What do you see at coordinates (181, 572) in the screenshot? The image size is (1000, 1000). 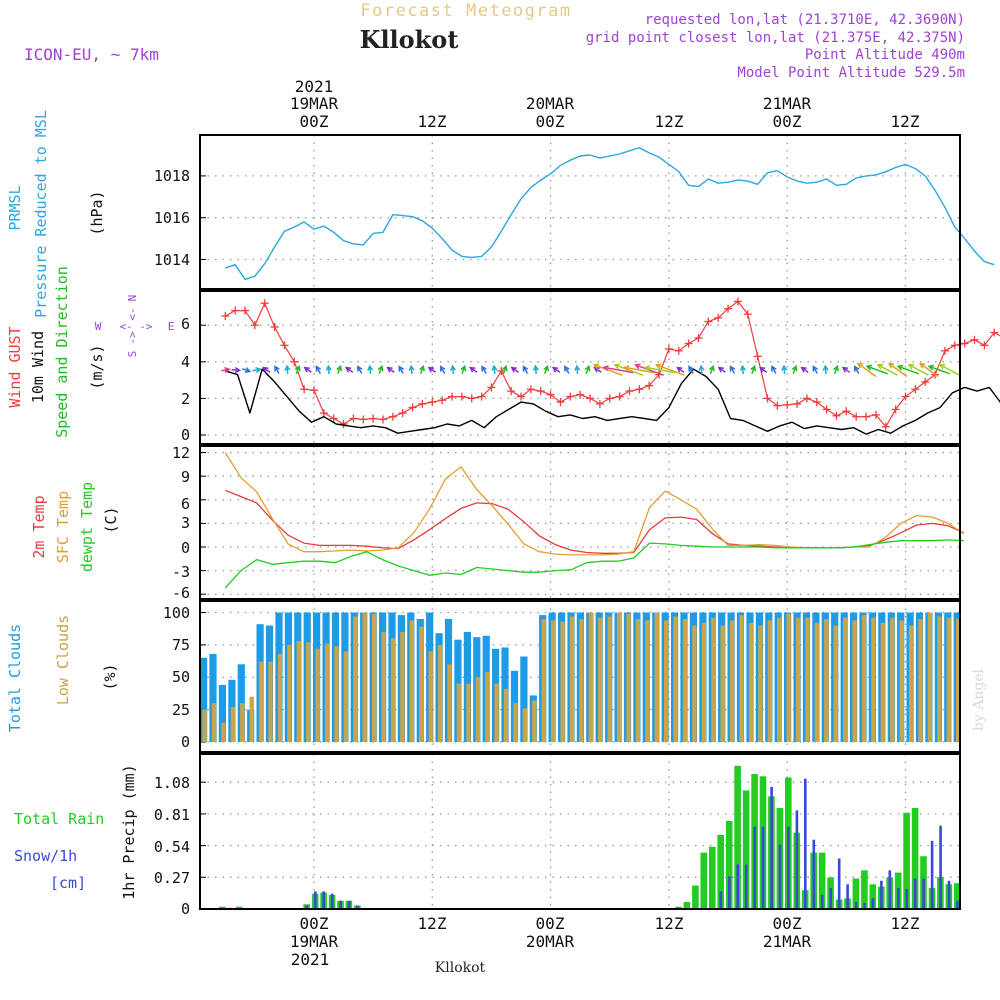 I see `temp-tick-label: -3` at bounding box center [181, 572].